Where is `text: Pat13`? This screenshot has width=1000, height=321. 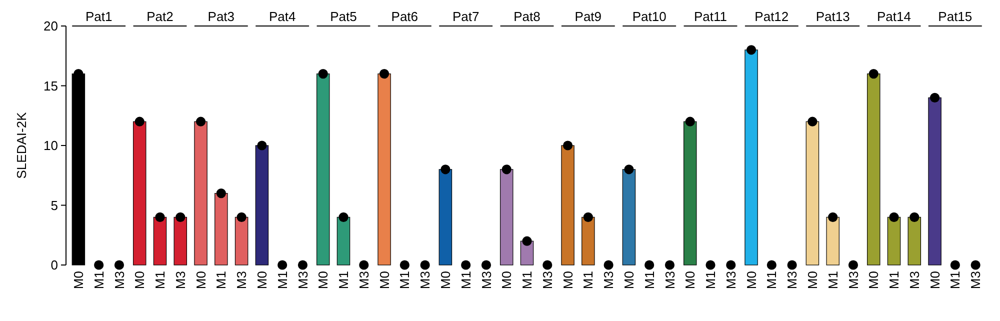
text: Pat13 is located at coordinates (833, 16).